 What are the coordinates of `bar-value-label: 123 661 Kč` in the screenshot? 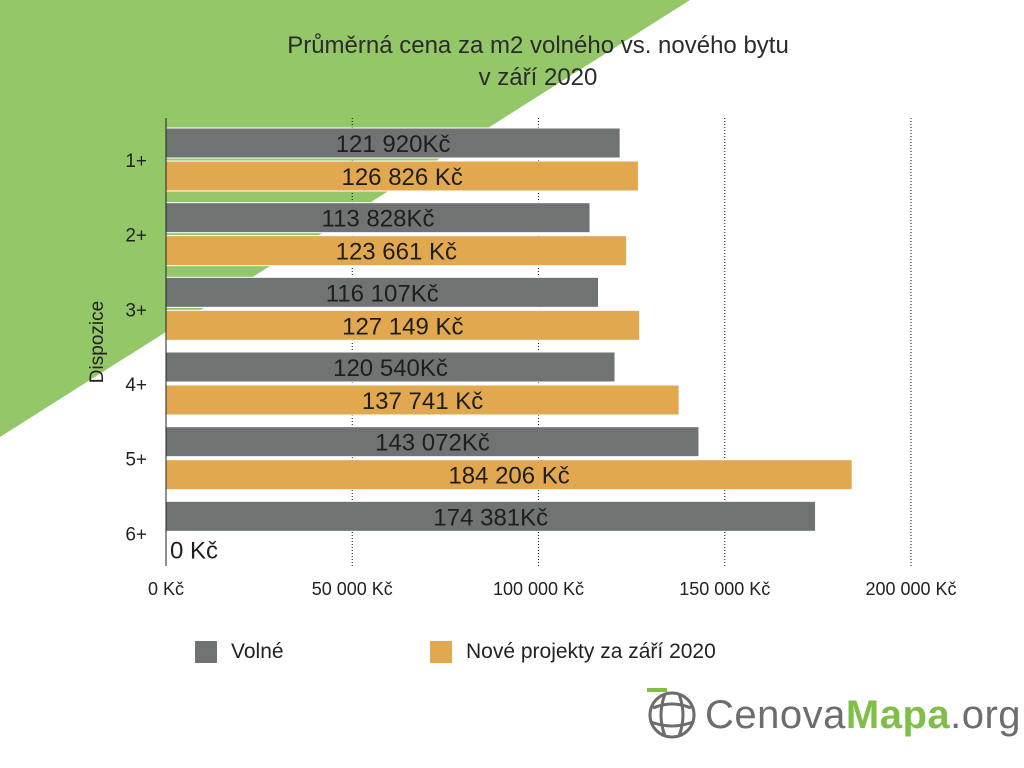 It's located at (396, 252).